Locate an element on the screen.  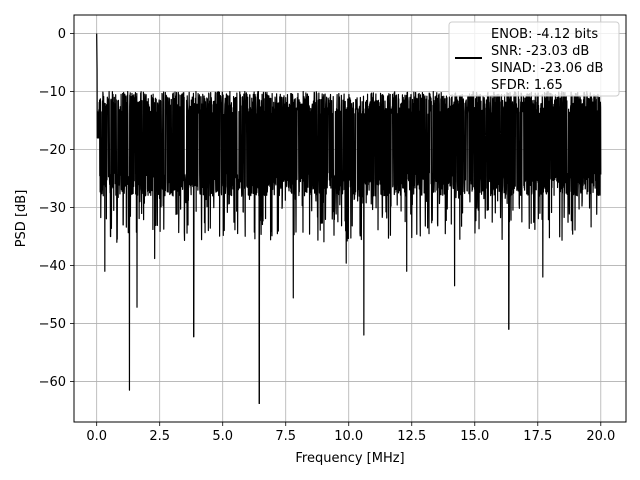
legend-sinad: SINAD: -23.06 dB is located at coordinates (547, 68).